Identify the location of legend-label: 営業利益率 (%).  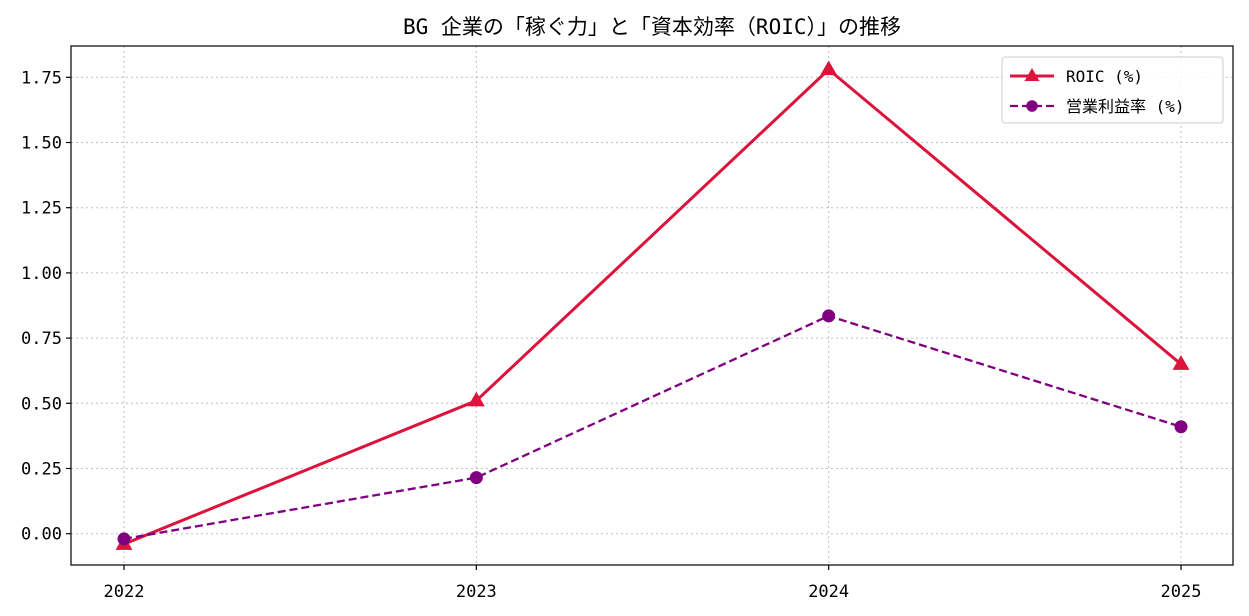
(1125, 106).